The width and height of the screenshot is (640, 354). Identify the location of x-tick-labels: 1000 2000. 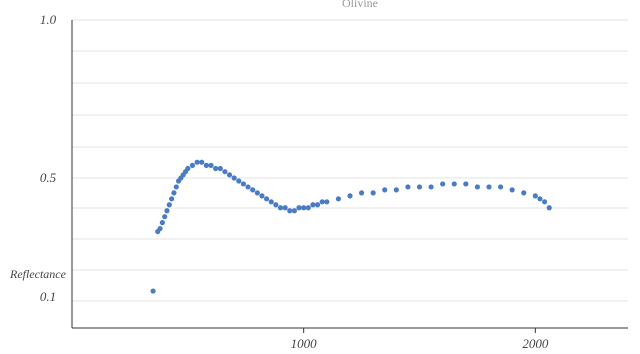
(420, 343).